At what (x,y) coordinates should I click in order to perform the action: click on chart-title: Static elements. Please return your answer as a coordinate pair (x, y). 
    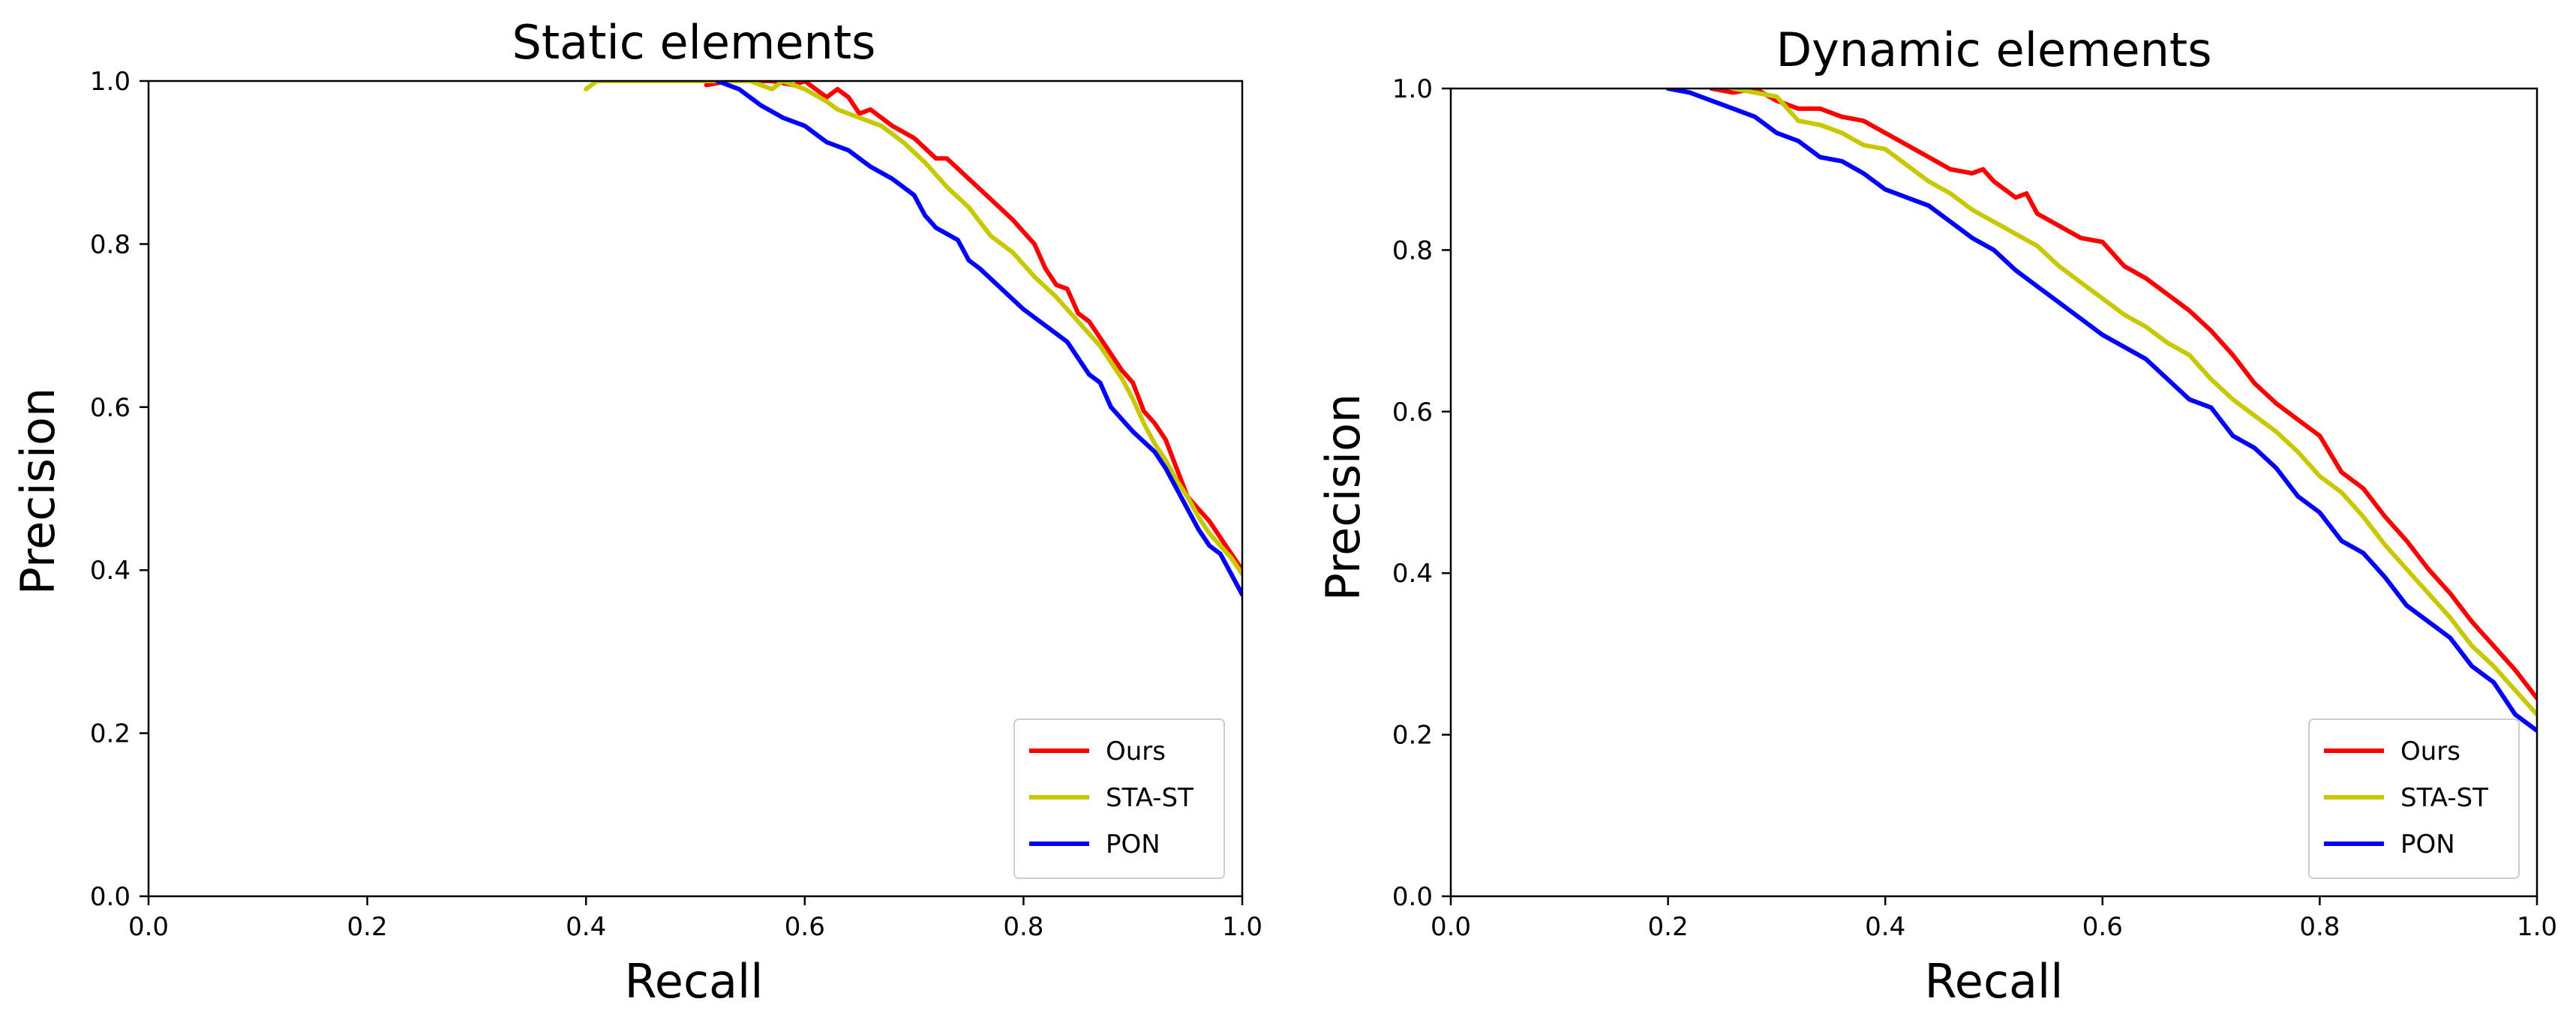
    Looking at the image, I should click on (694, 42).